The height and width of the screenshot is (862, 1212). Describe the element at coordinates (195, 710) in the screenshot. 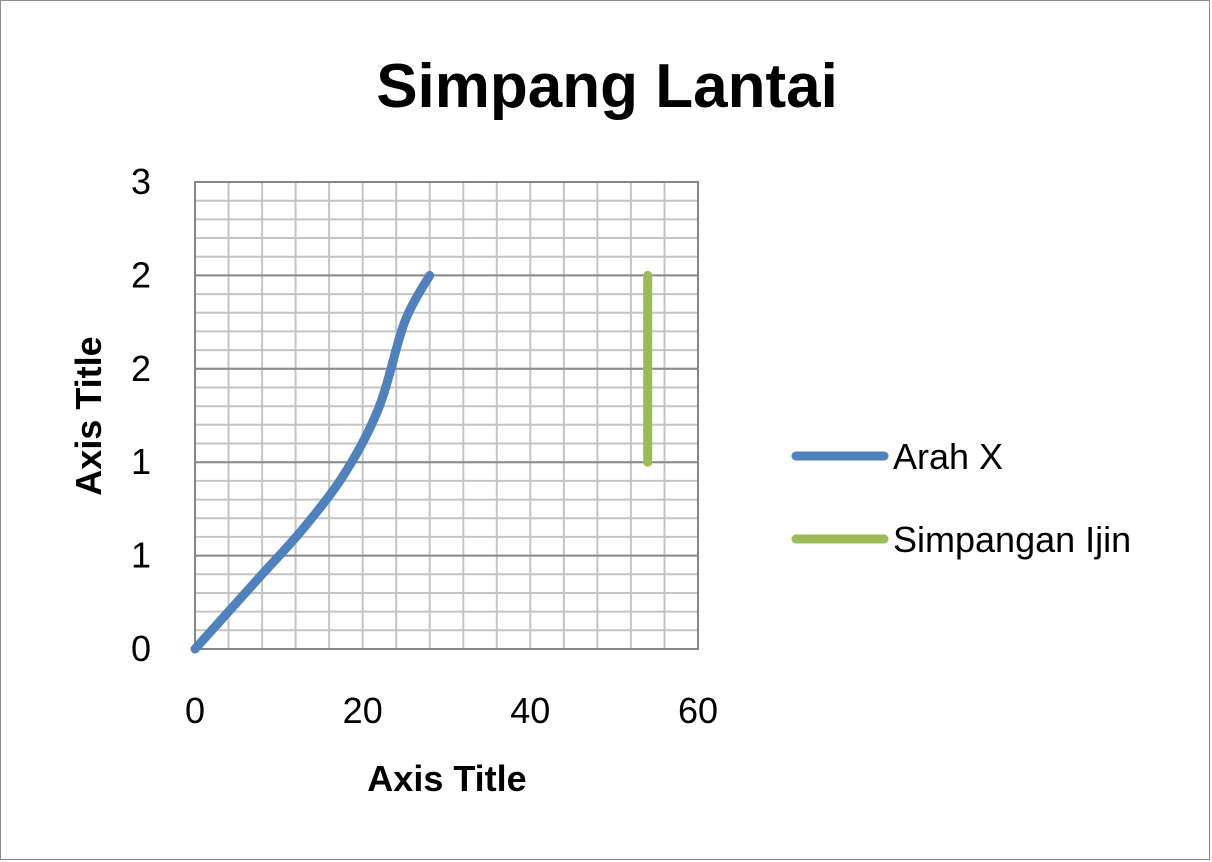

I see `x-tick-label: 0` at that location.